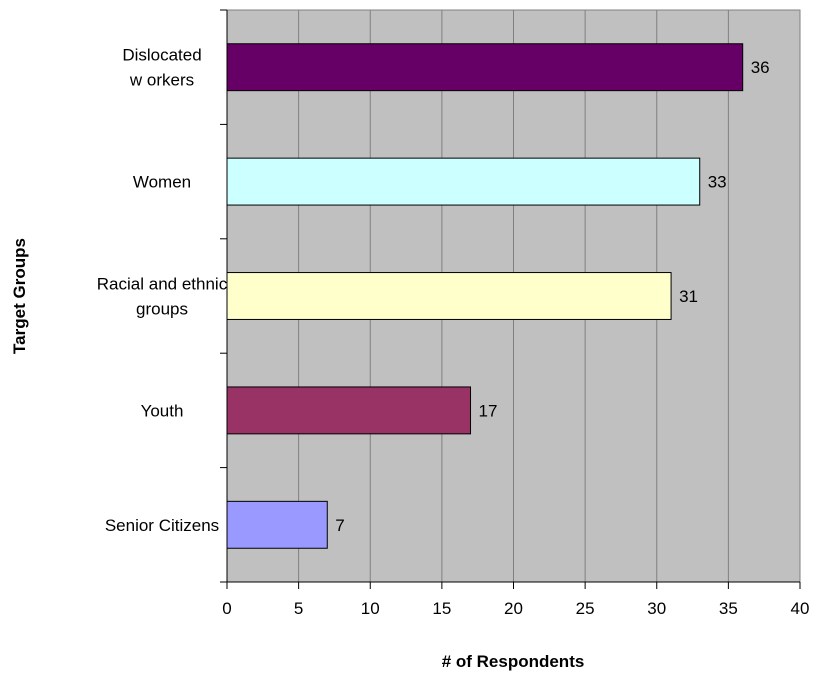 The image size is (817, 674). Describe the element at coordinates (513, 661) in the screenshot. I see `x-axis-title: # of Respondents` at that location.